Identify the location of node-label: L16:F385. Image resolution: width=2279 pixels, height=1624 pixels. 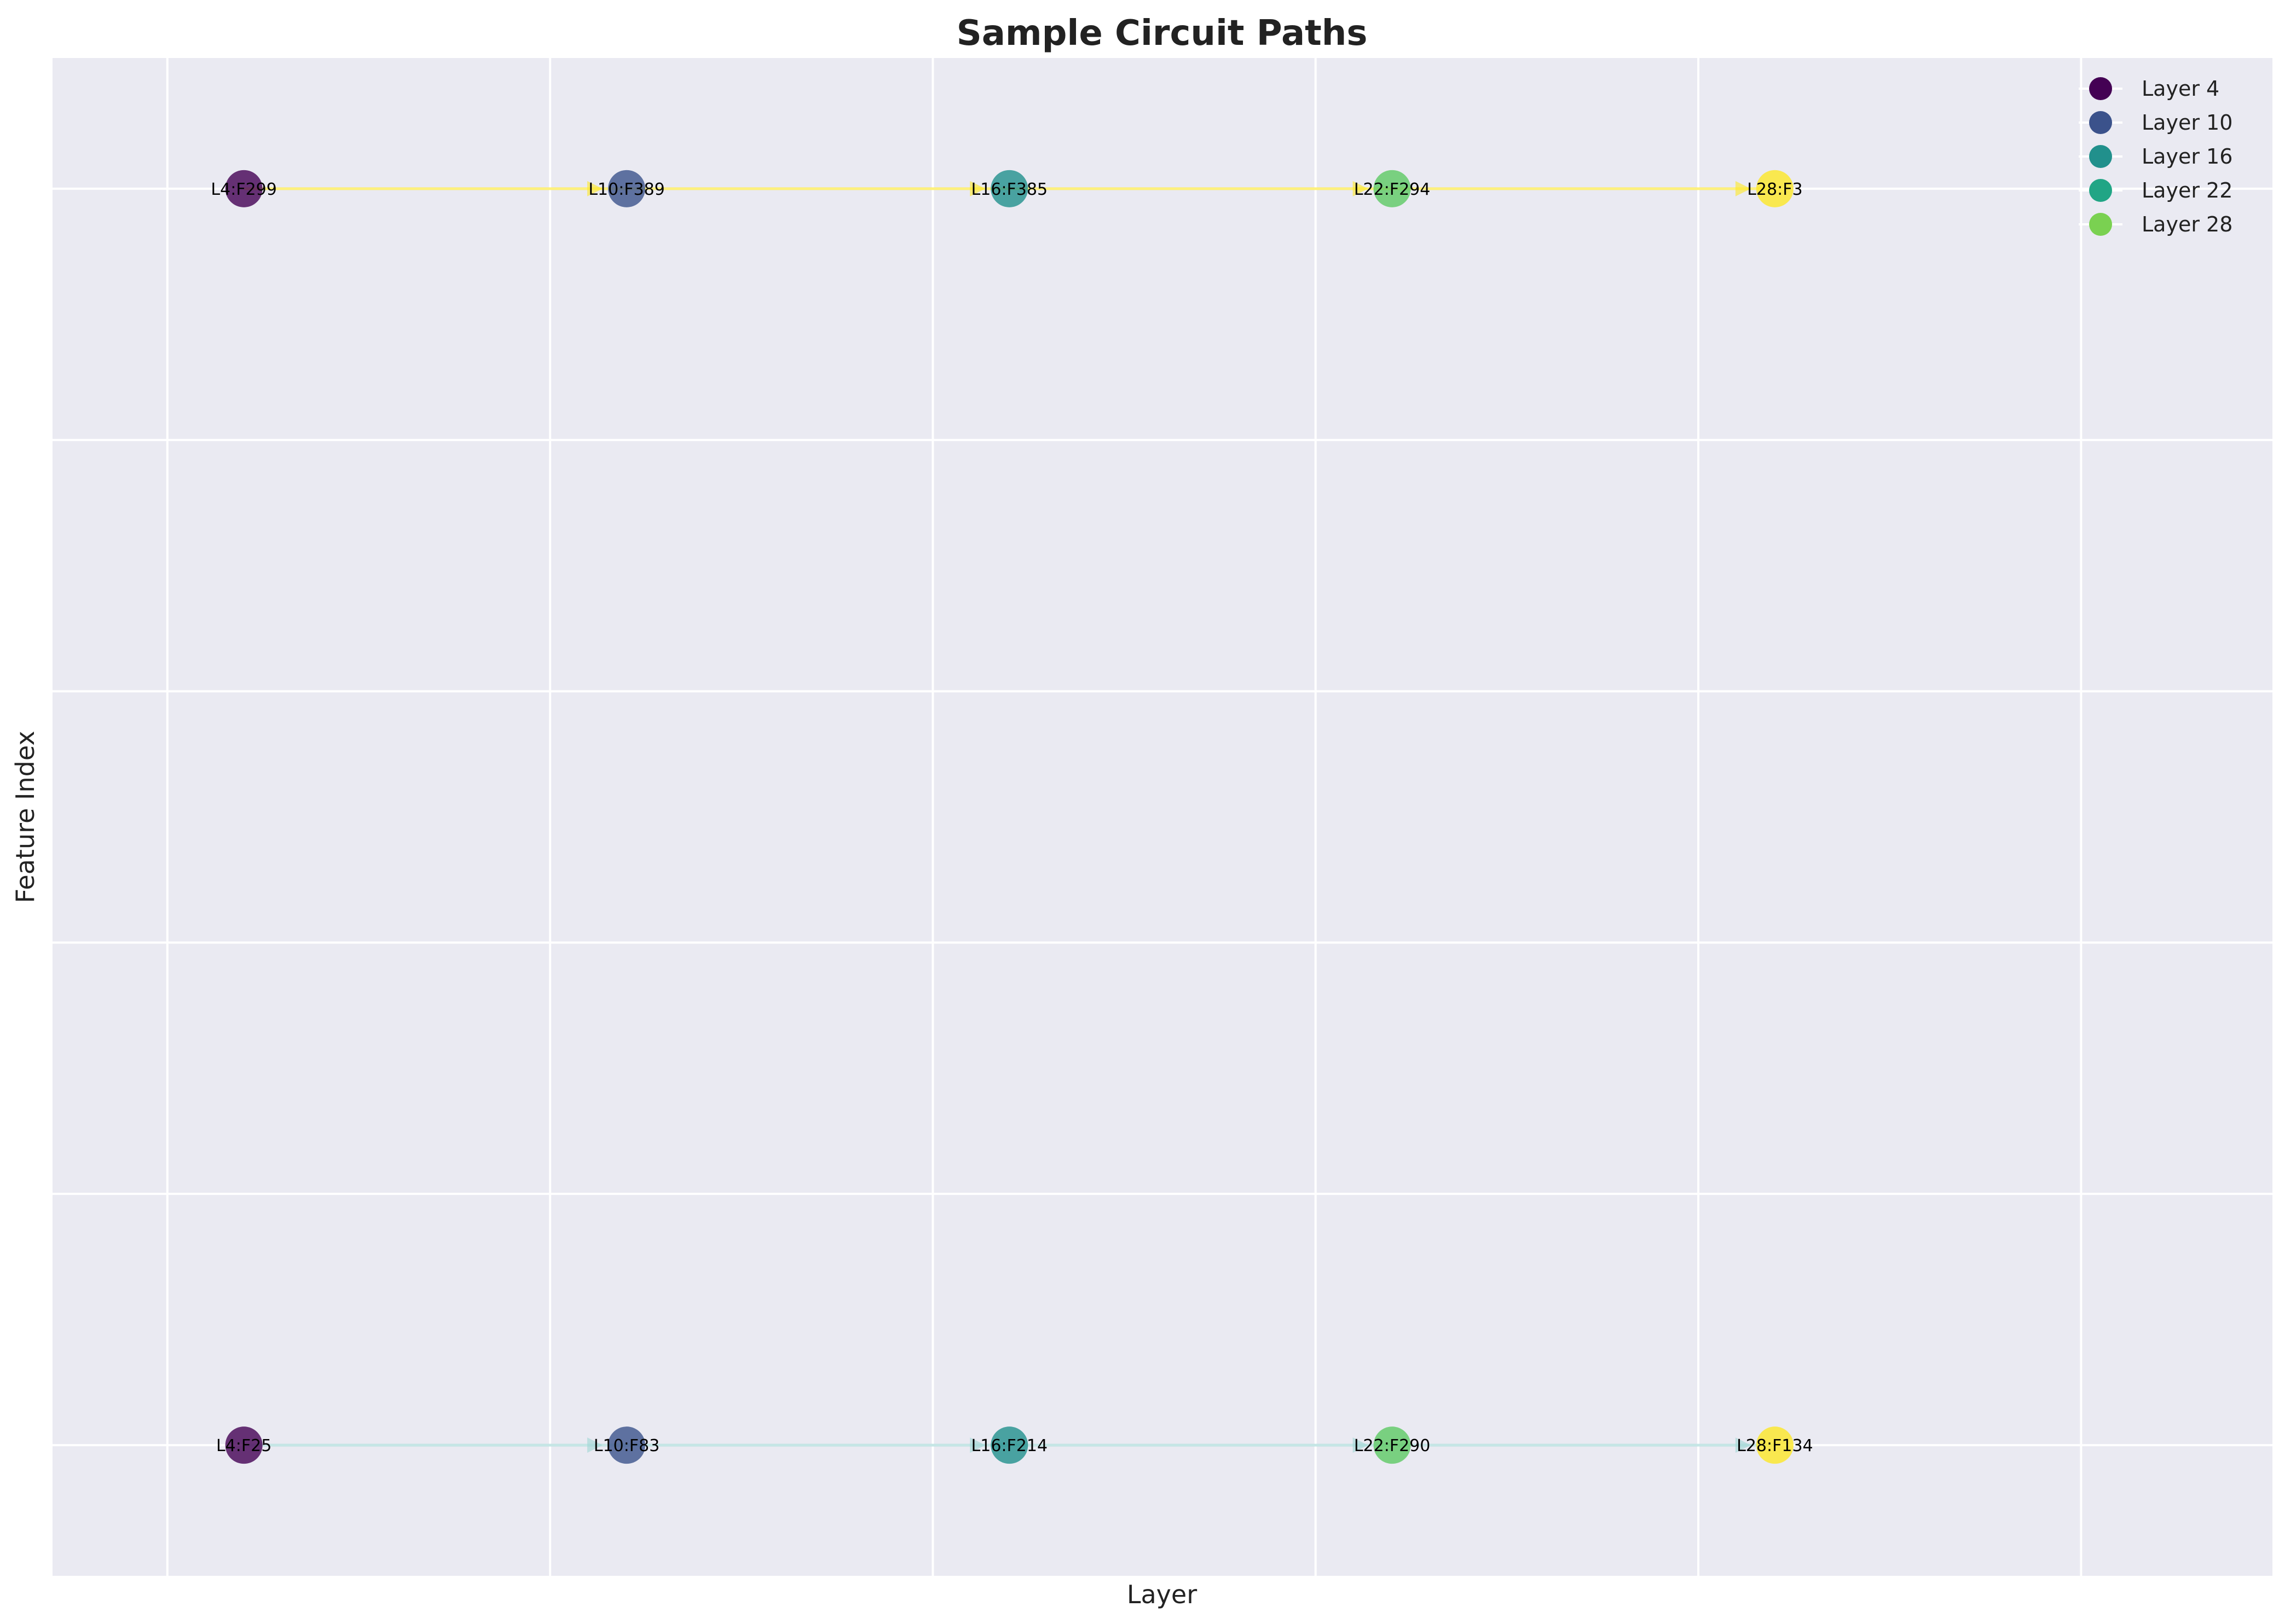
(1009, 189).